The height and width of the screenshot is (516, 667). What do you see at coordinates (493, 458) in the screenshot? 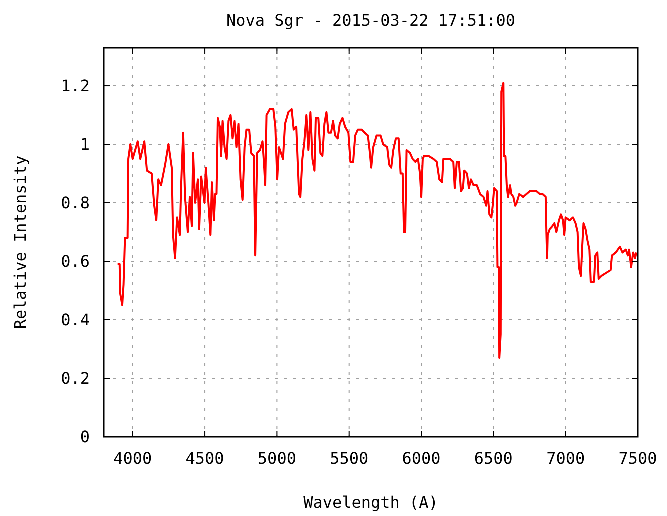
I see `x-tick-label: 6500` at bounding box center [493, 458].